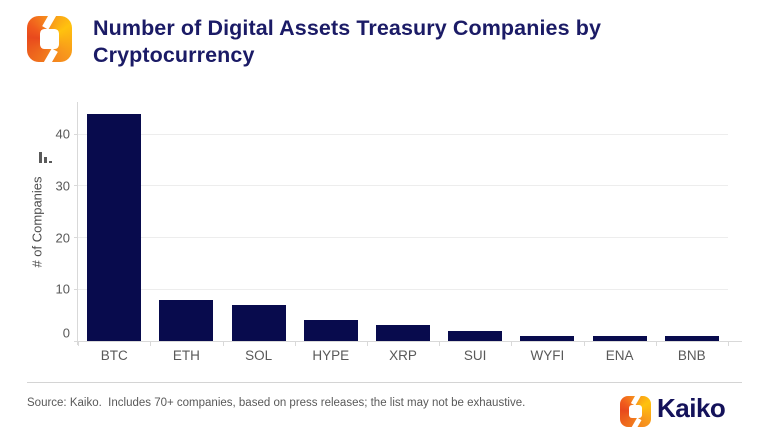 This screenshot has height=434, width=761. What do you see at coordinates (46, 156) in the screenshot?
I see `mini-bar-chart-icon` at bounding box center [46, 156].